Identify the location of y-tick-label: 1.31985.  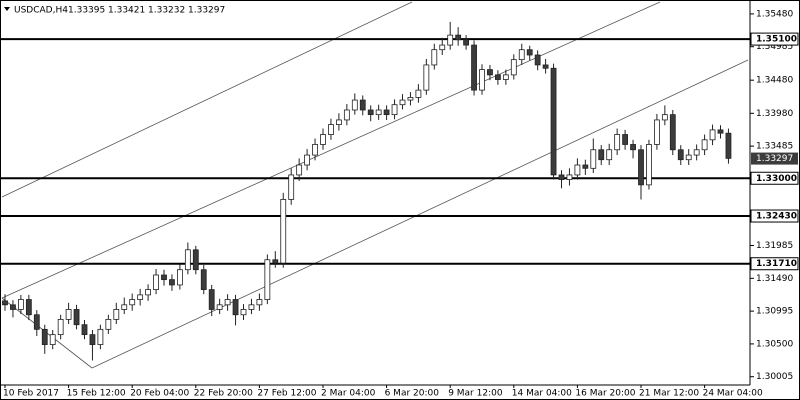
(774, 246).